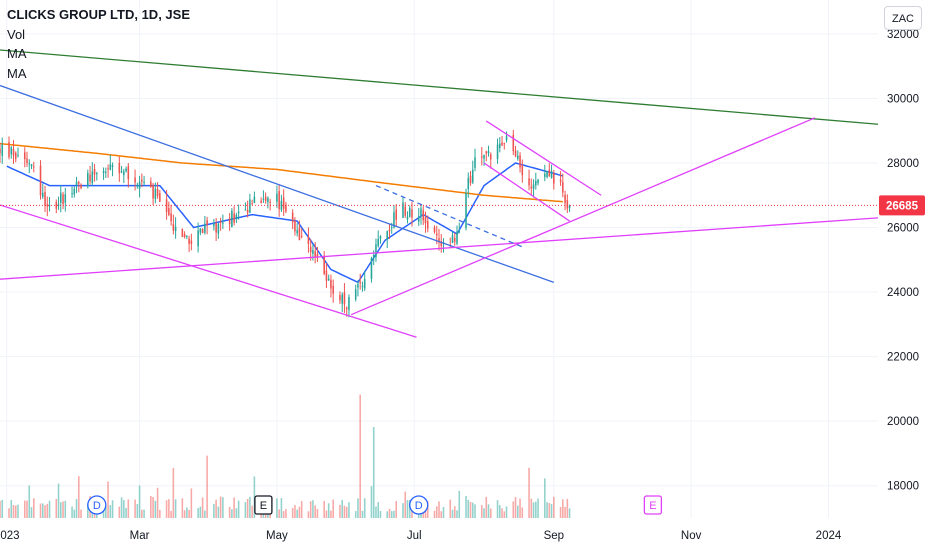 Image resolution: width=932 pixels, height=555 pixels. Describe the element at coordinates (903, 35) in the screenshot. I see `price-tick-label: 32000` at that location.